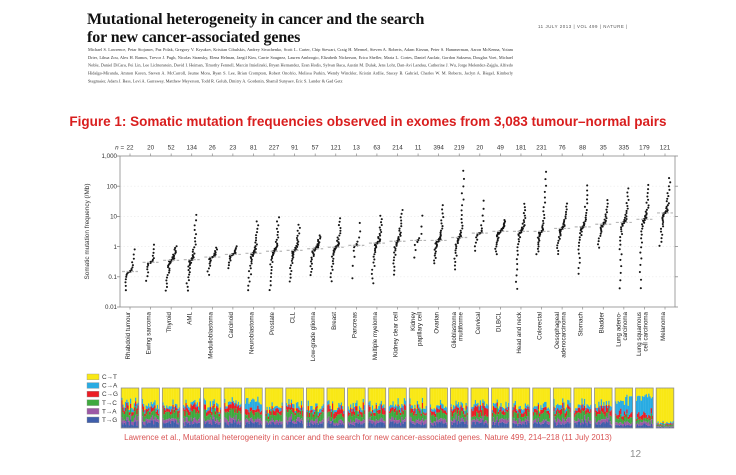  Describe the element at coordinates (437, 322) in the screenshot. I see `svg-text: Ovarian` at that location.